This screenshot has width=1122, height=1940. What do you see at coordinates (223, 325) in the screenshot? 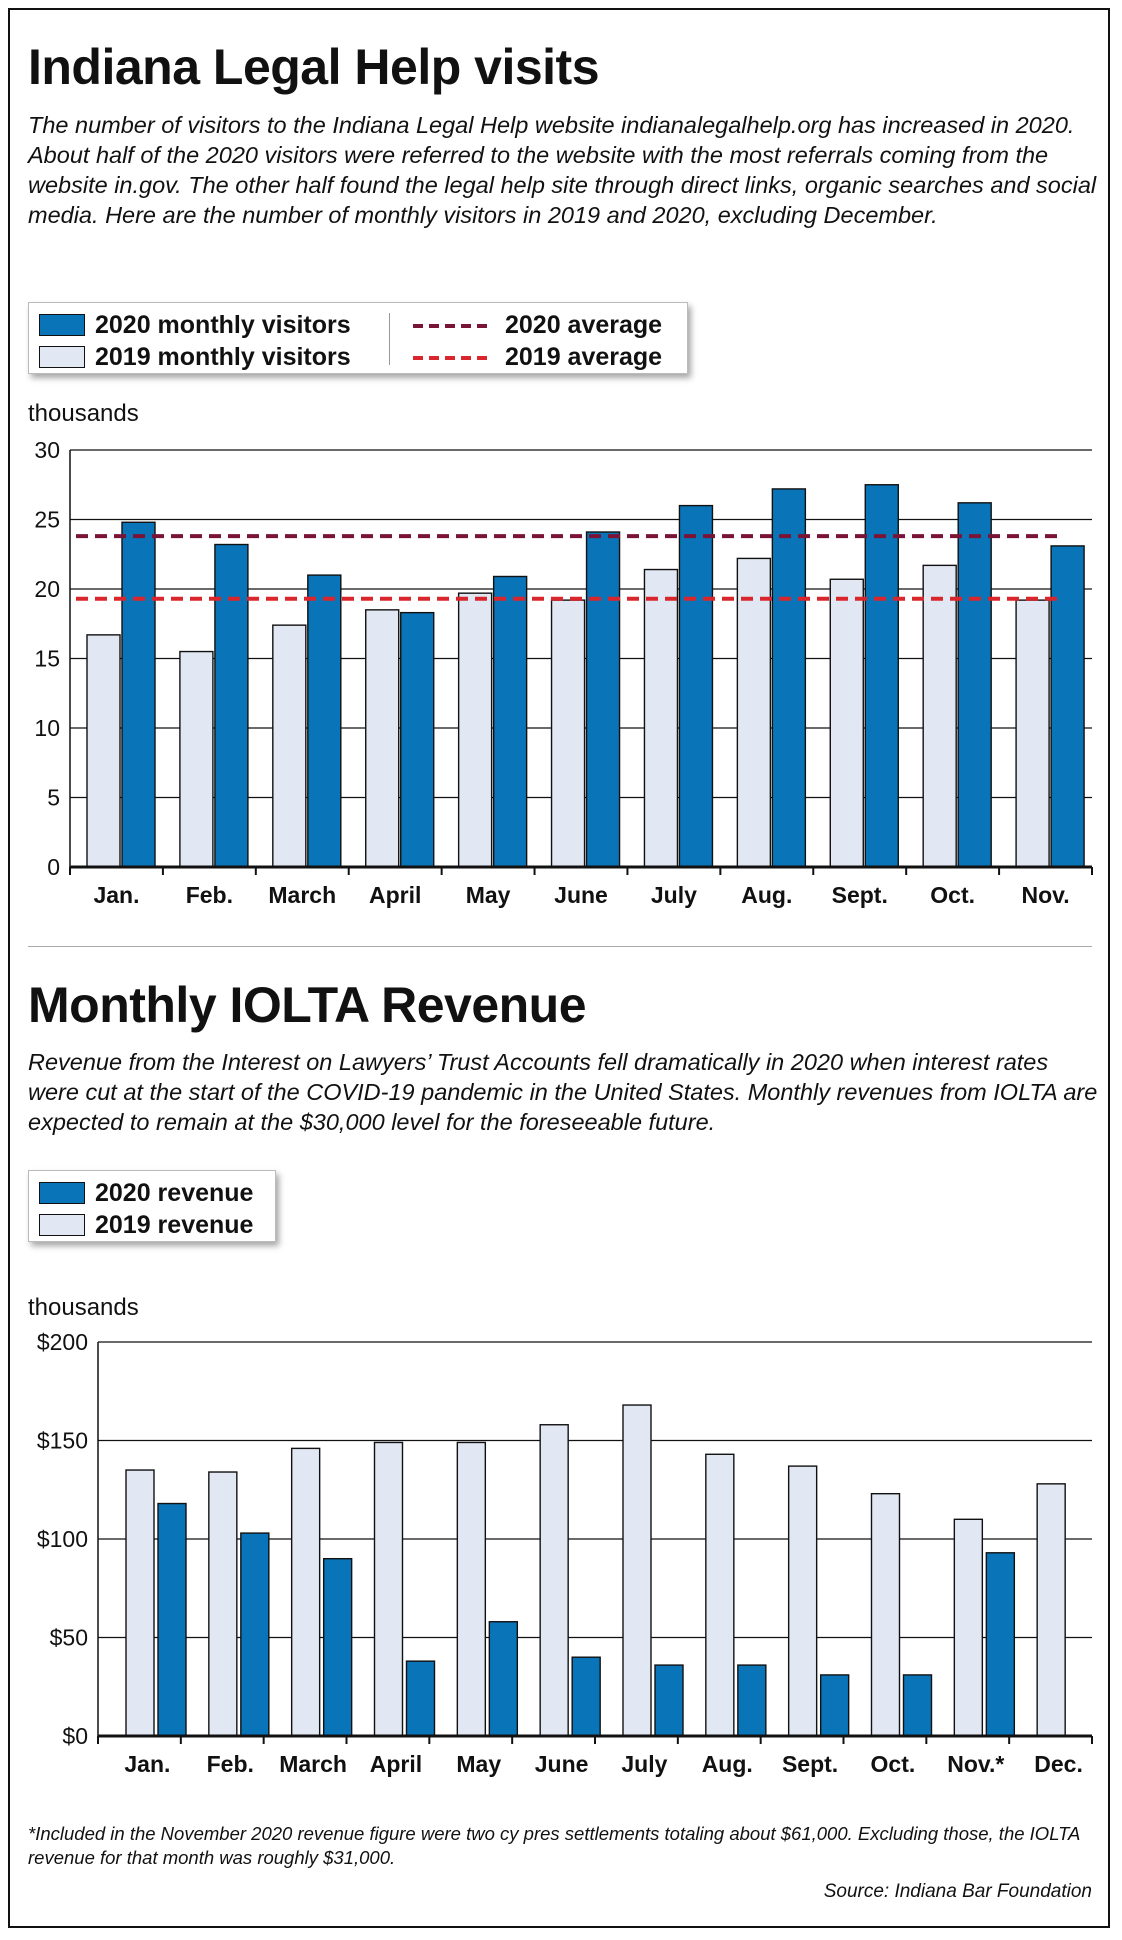
I see `legend-label-2020-visitors: 2020 monthly visitors` at bounding box center [223, 325].